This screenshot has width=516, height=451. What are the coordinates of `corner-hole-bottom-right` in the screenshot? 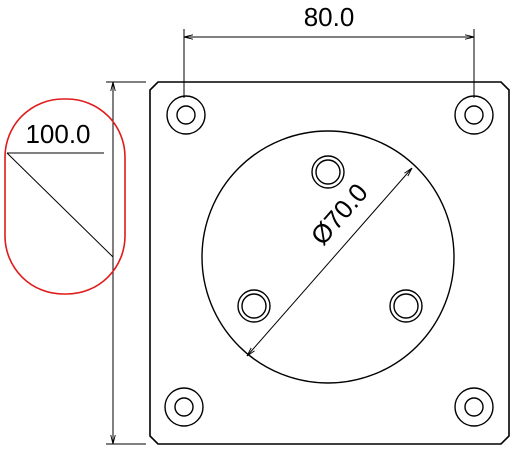 It's located at (474, 407).